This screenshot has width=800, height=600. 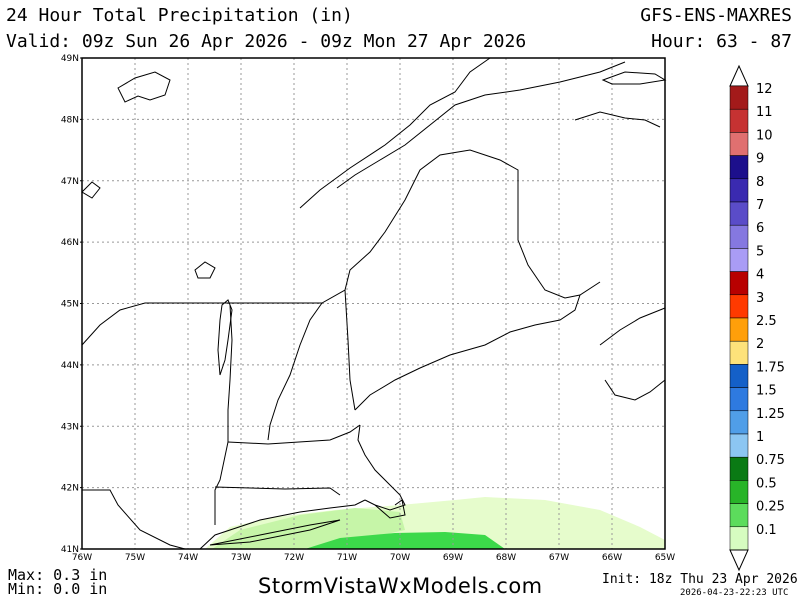 What do you see at coordinates (70, 427) in the screenshot?
I see `lat-label: 43N` at bounding box center [70, 427].